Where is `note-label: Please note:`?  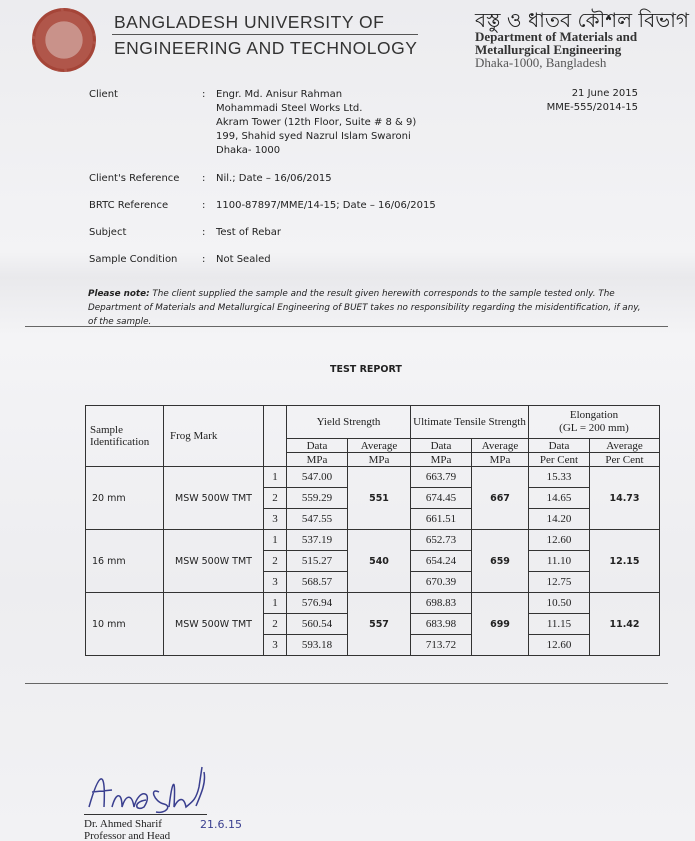 note-label: Please note: is located at coordinates (119, 294).